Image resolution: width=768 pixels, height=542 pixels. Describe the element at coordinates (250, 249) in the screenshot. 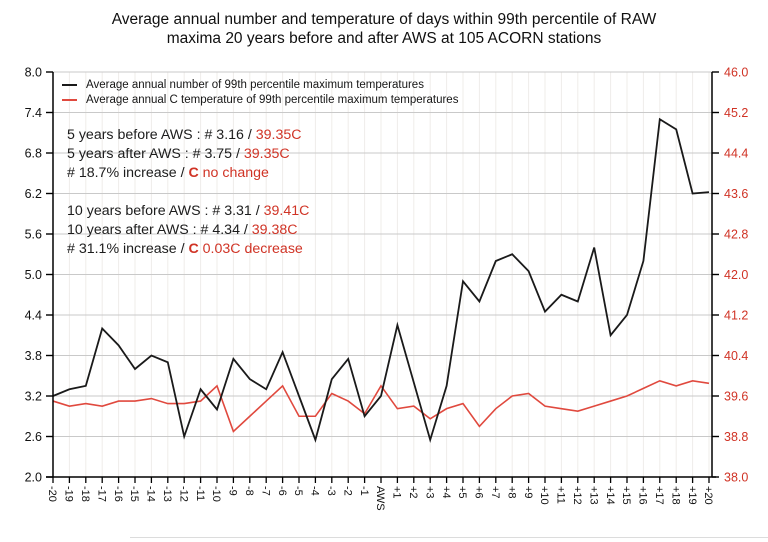

I see `annotation-text-red: 0.03C decrease` at that location.